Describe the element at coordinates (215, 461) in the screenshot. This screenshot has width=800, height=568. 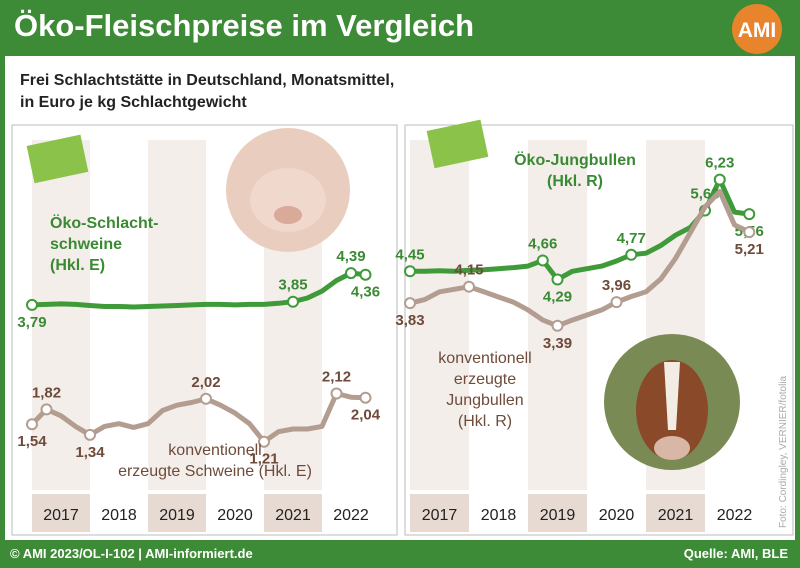
I see `series-label: konventionell erzeugte Schweine (Hkl. E)` at that location.